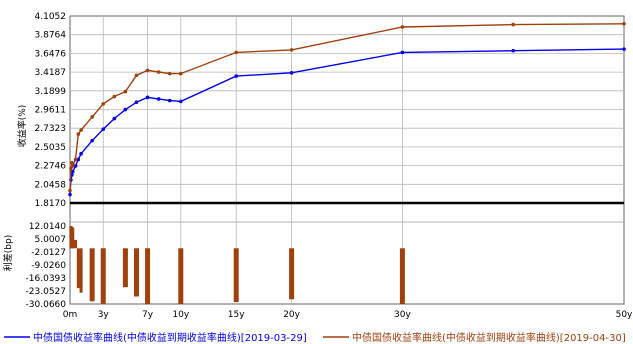 This screenshot has height=344, width=633. What do you see at coordinates (170, 337) in the screenshot?
I see `legend-label-series-1: 中债国债收益率曲线(中债收益到期收益率曲线)[2019-03-29]` at bounding box center [170, 337].